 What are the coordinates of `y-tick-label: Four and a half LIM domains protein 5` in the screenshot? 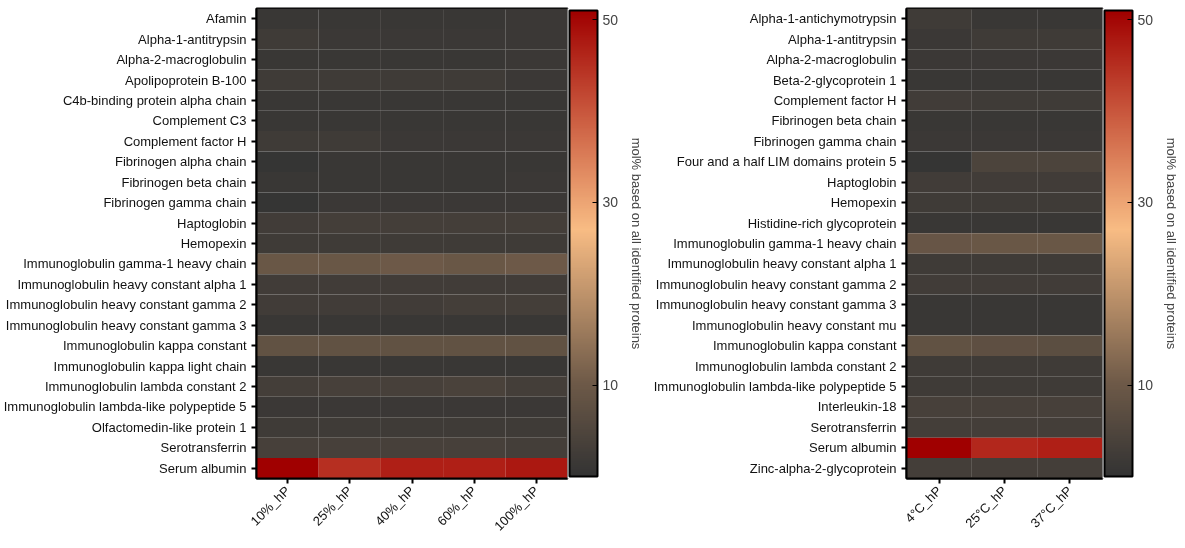 It's located at (786, 162).